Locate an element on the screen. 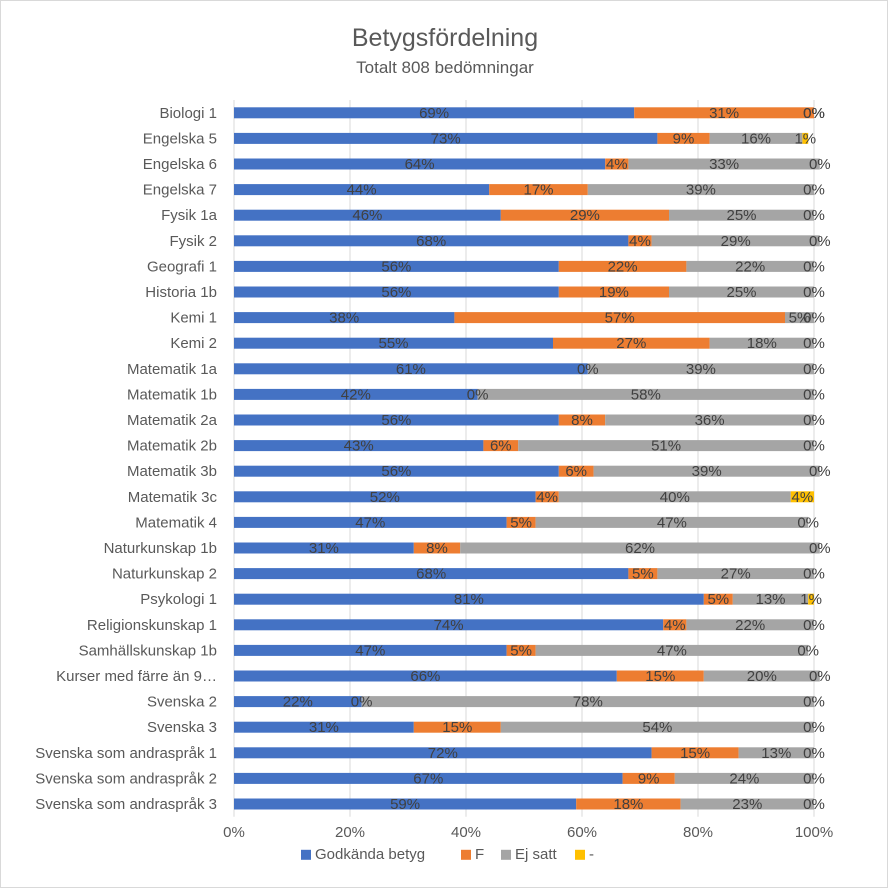  category-label: Svenska 2 is located at coordinates (182, 702).